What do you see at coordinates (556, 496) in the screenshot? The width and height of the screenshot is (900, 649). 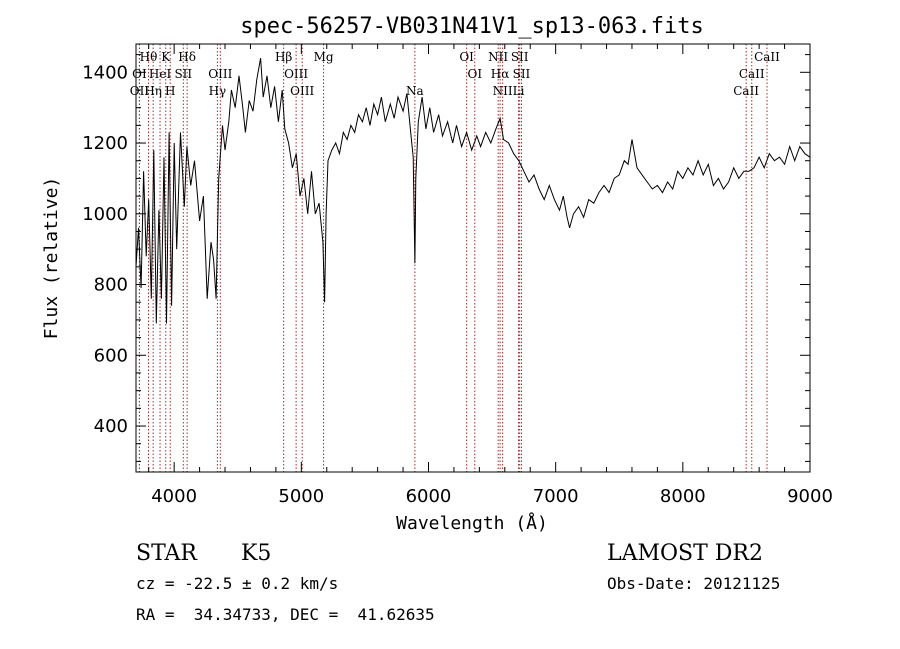 I see `x-tick-label: 7000` at bounding box center [556, 496].